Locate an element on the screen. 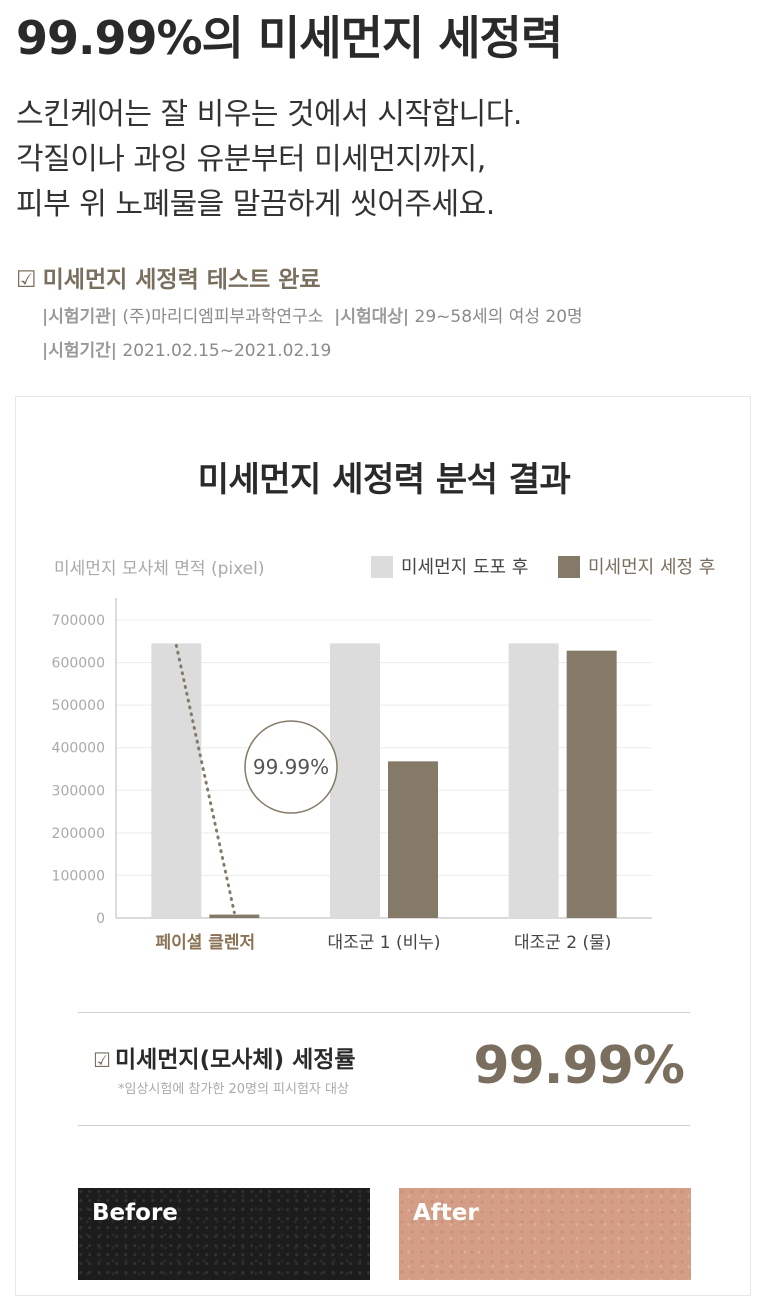 This screenshot has height=1296, width=768. y-tick-label: 400000 is located at coordinates (78, 749).